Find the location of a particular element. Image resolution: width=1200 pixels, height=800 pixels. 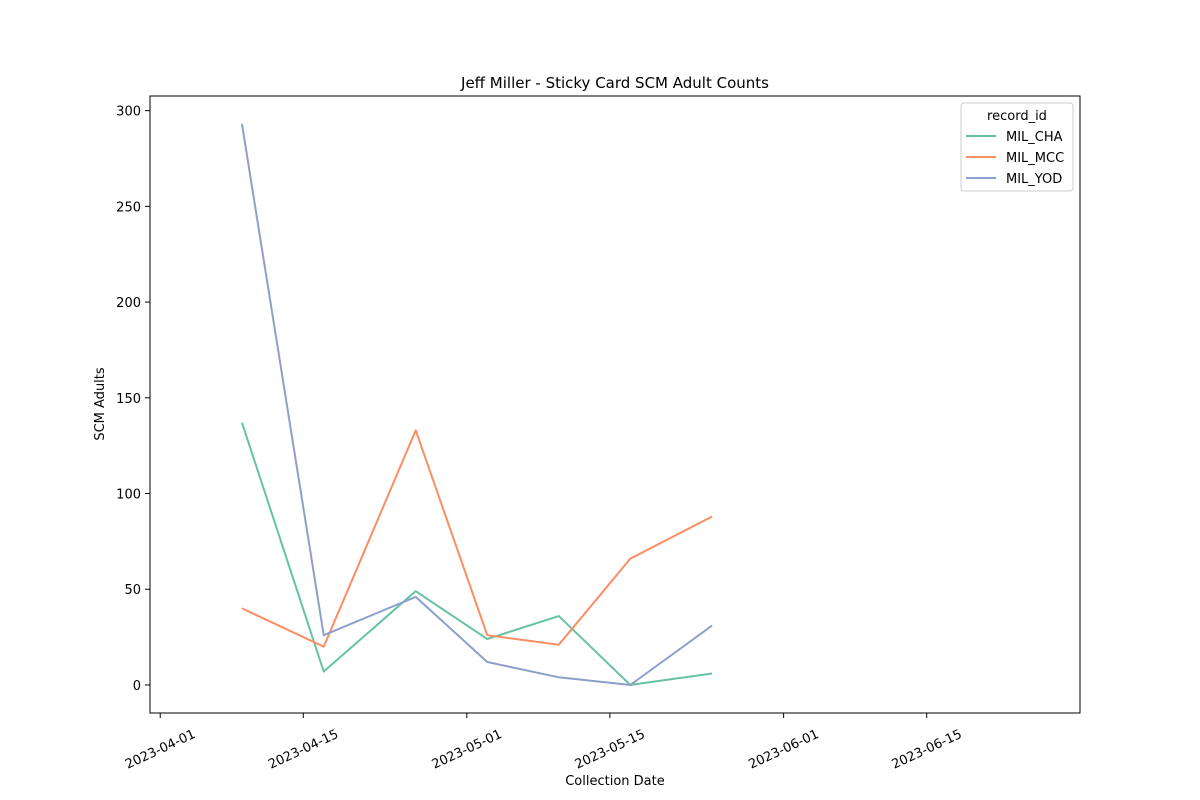

y-tick-label: 250 is located at coordinates (128, 207).